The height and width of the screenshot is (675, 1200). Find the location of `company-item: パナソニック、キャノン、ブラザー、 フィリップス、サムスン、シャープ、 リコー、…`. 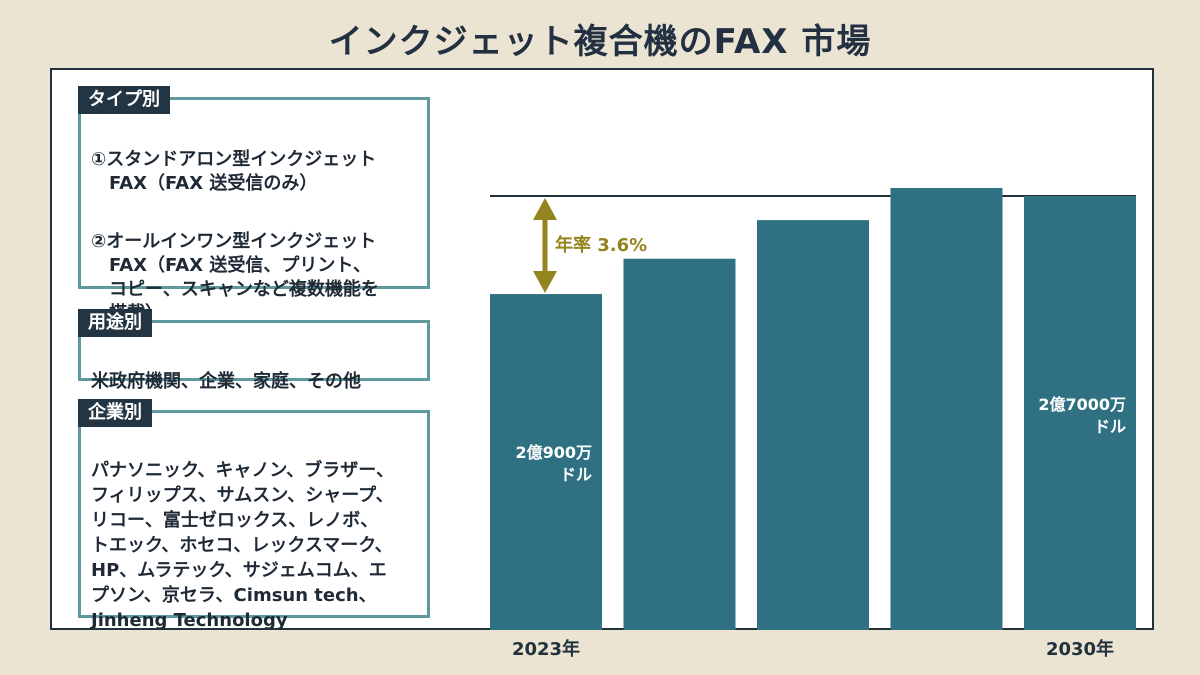

company-item: パナソニック、キャノン、ブラザー、 フィリップス、サムスン、シャープ、 リコー、… is located at coordinates (243, 545).